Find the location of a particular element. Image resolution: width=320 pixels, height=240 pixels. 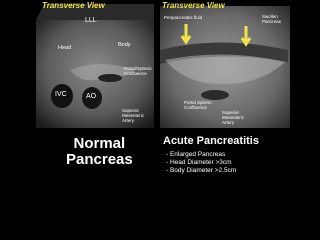

caption-line: Pancreas is located at coordinates (99, 159).